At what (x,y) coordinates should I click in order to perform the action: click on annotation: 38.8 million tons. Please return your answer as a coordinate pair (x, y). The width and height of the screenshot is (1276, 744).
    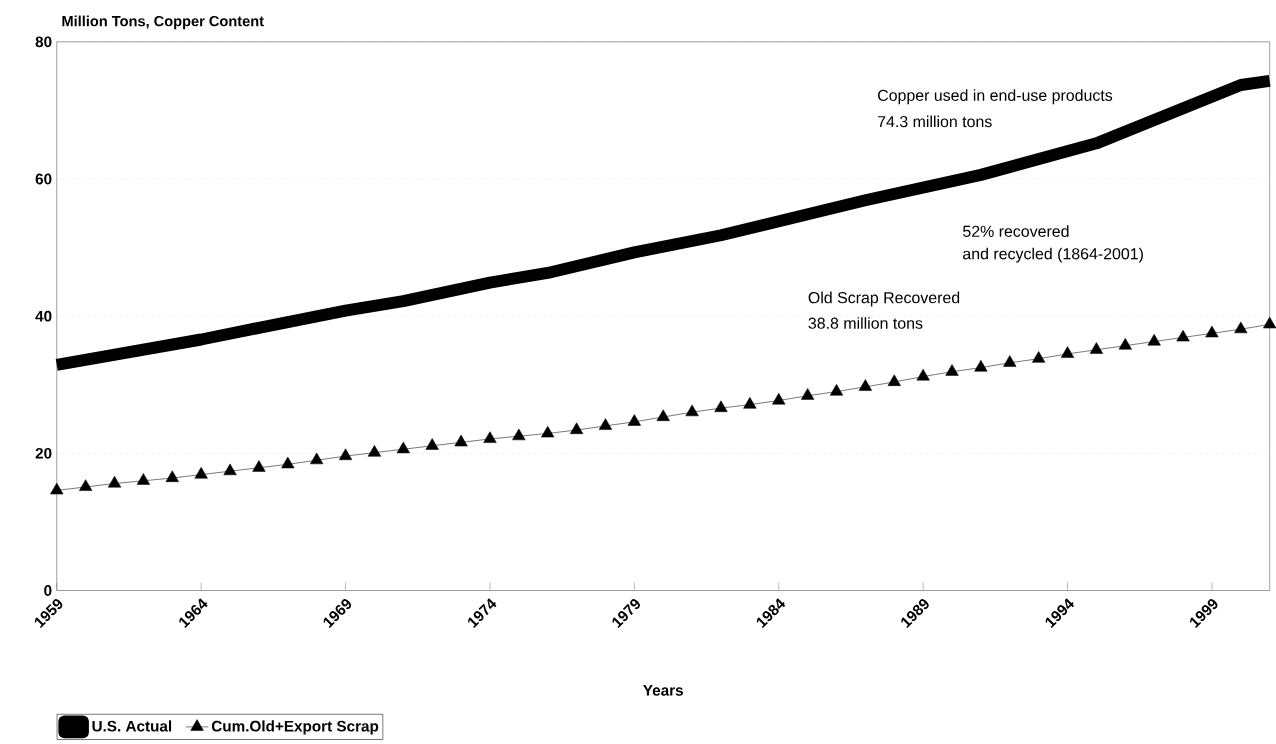
    Looking at the image, I should click on (865, 323).